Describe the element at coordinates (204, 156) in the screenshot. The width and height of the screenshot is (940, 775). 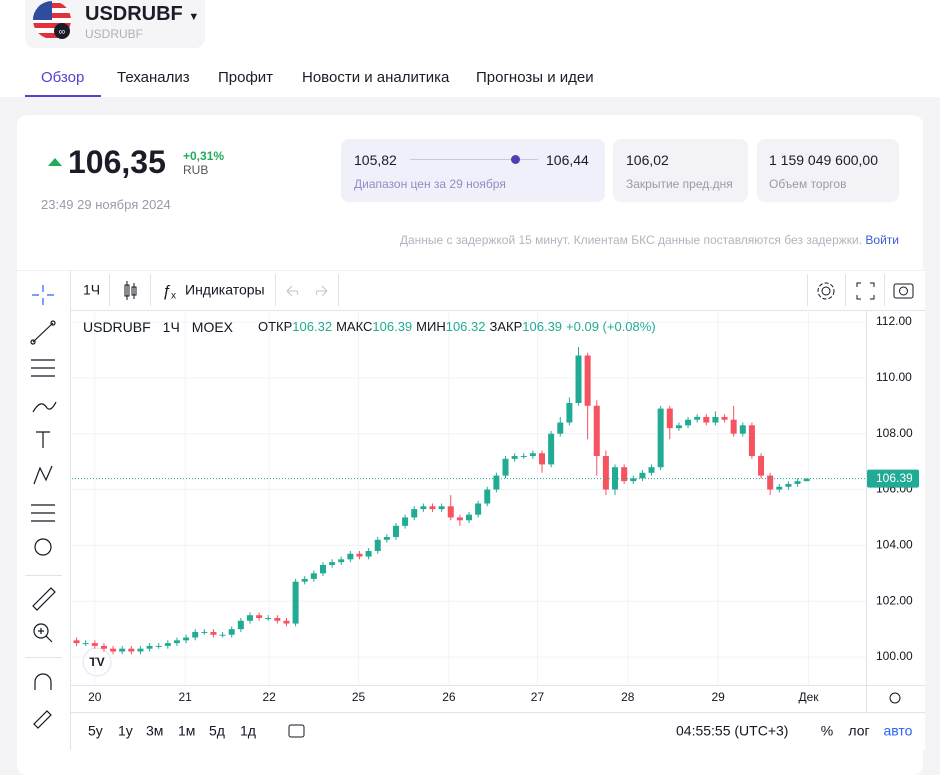
I see `price-change: +0,31%` at that location.